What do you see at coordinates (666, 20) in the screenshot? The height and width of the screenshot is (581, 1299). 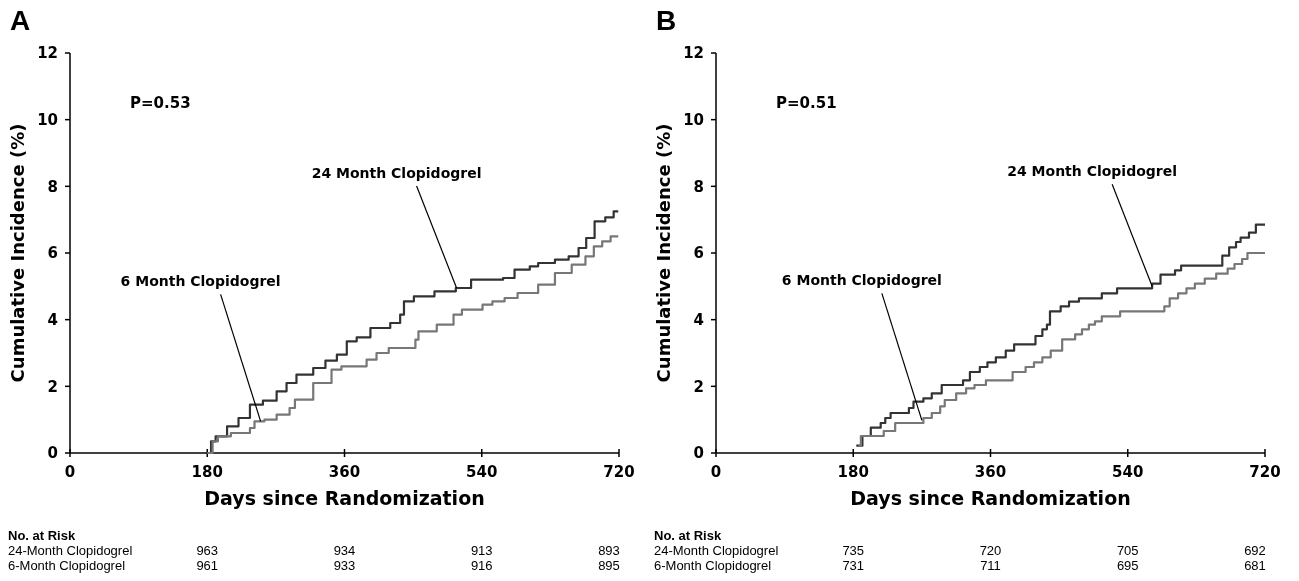 I see `chart-title: B` at bounding box center [666, 20].